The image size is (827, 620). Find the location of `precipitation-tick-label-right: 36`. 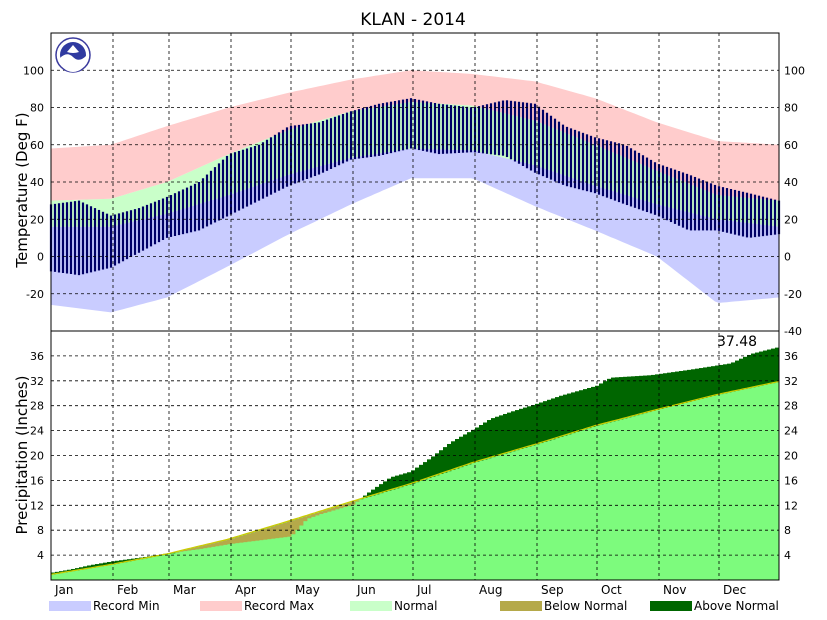

precipitation-tick-label-right: 36 is located at coordinates (791, 356).